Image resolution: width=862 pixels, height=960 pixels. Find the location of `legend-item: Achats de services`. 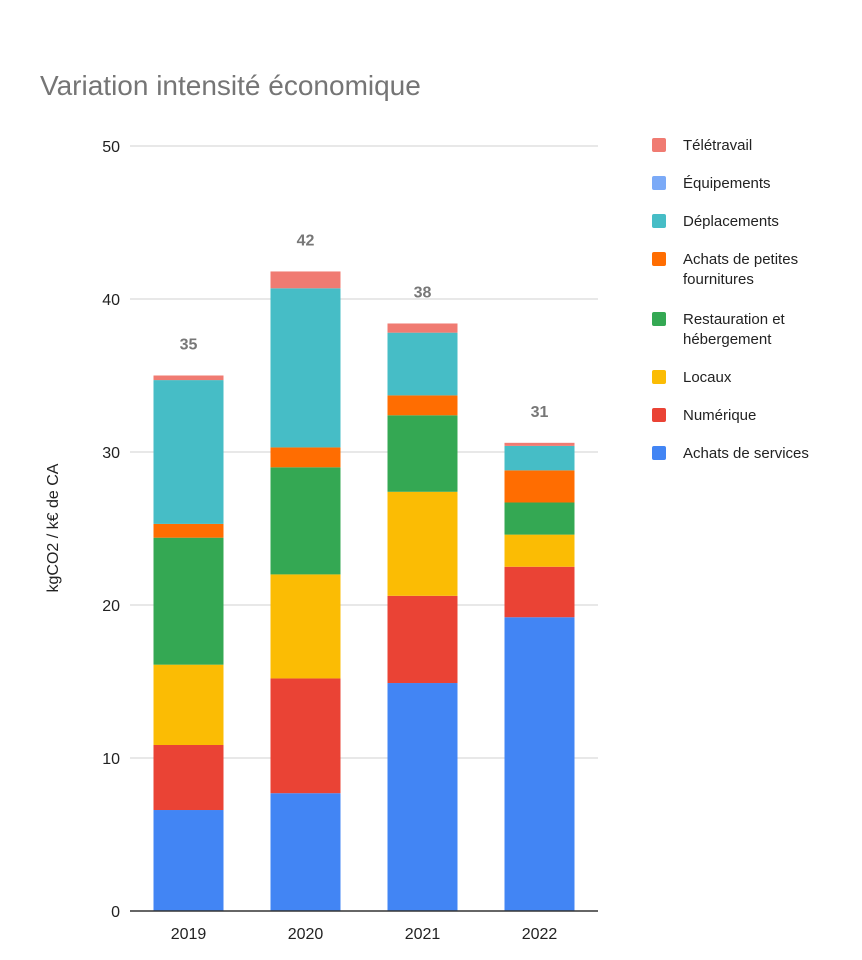

legend-item: Achats de services is located at coordinates (742, 454).